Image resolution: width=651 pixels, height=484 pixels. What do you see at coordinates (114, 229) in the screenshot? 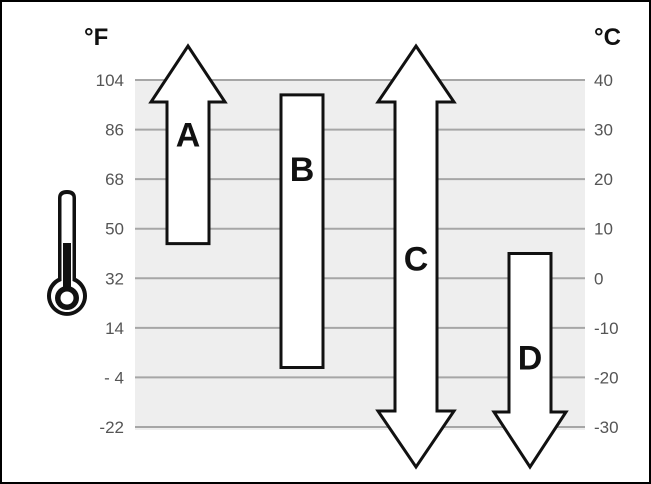
I see `fahrenheit-tick-label: 50` at bounding box center [114, 229].